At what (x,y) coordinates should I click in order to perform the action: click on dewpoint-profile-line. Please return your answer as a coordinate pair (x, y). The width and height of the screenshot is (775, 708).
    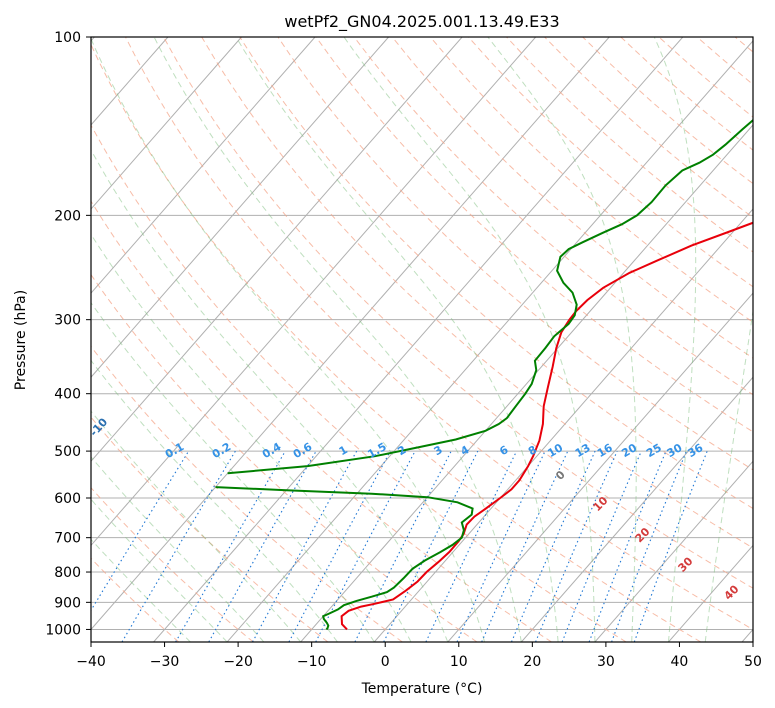
    Looking at the image, I should click on (344, 558).